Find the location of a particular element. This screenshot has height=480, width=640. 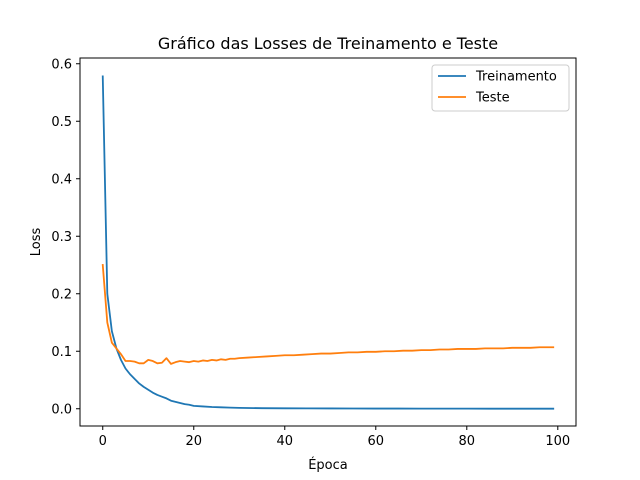

x-tick-label: 60 is located at coordinates (376, 441).